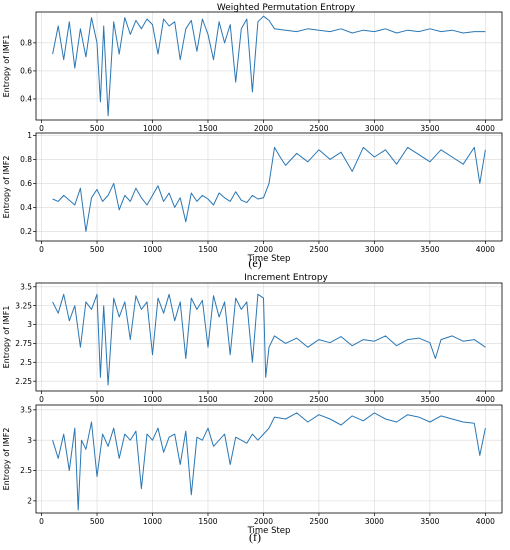  I want to click on top-chart-title: Weighted Permutation Entropy, so click(286, 8).